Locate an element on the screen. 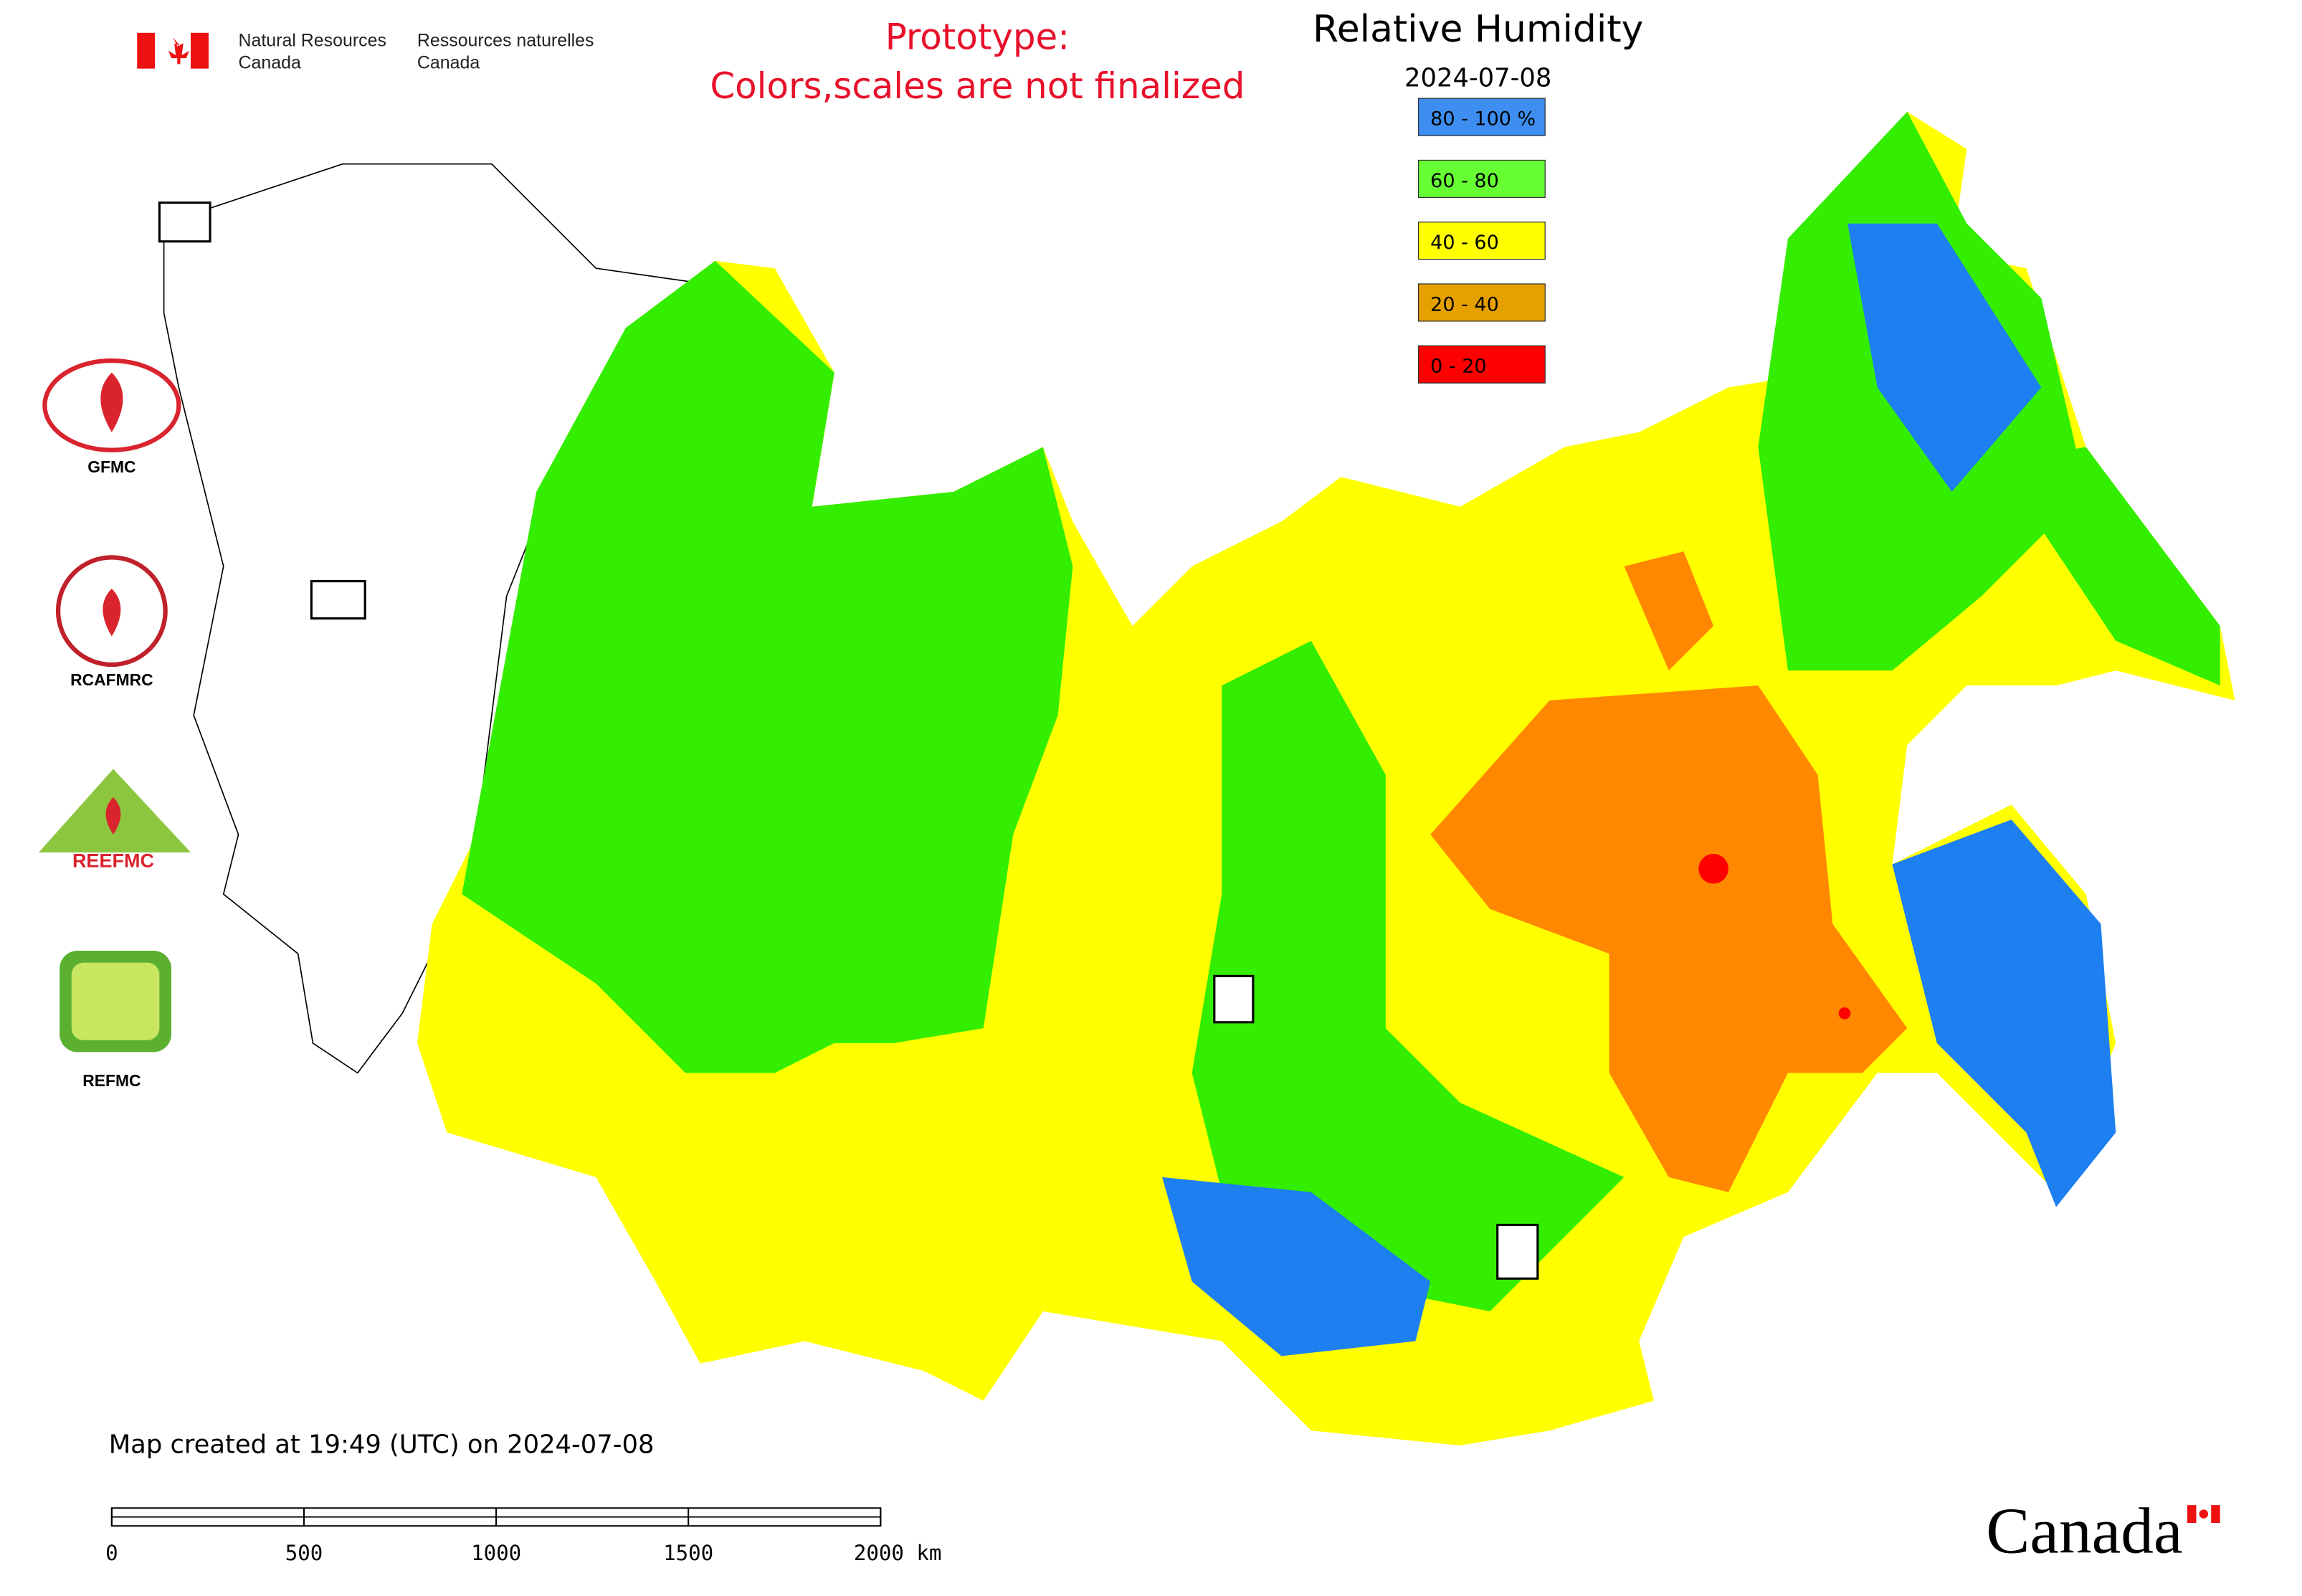 Image resolution: width=2302 pixels, height=1596 pixels. logo-rcafmrc is located at coordinates (112, 611).